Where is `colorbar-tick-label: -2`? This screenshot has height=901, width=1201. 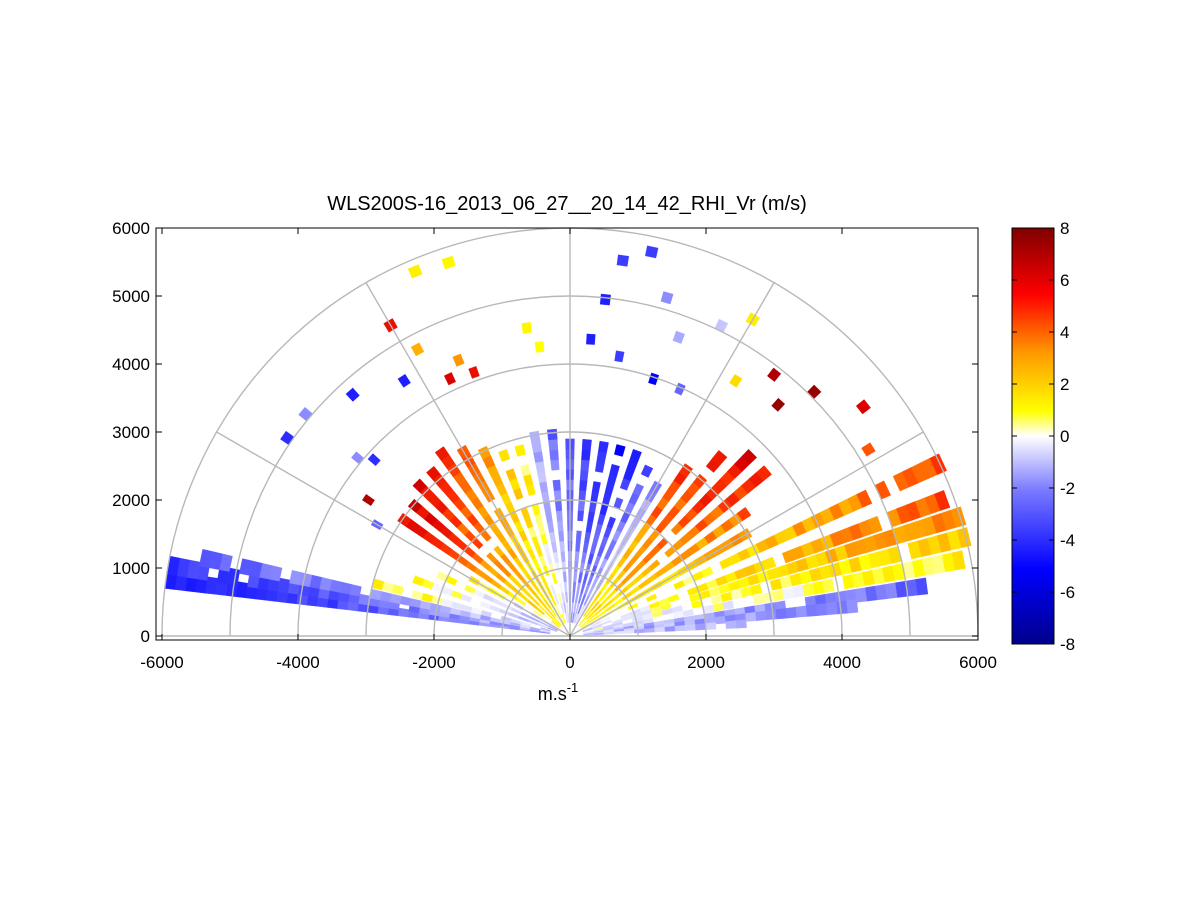
colorbar-tick-label: -2 is located at coordinates (1067, 488).